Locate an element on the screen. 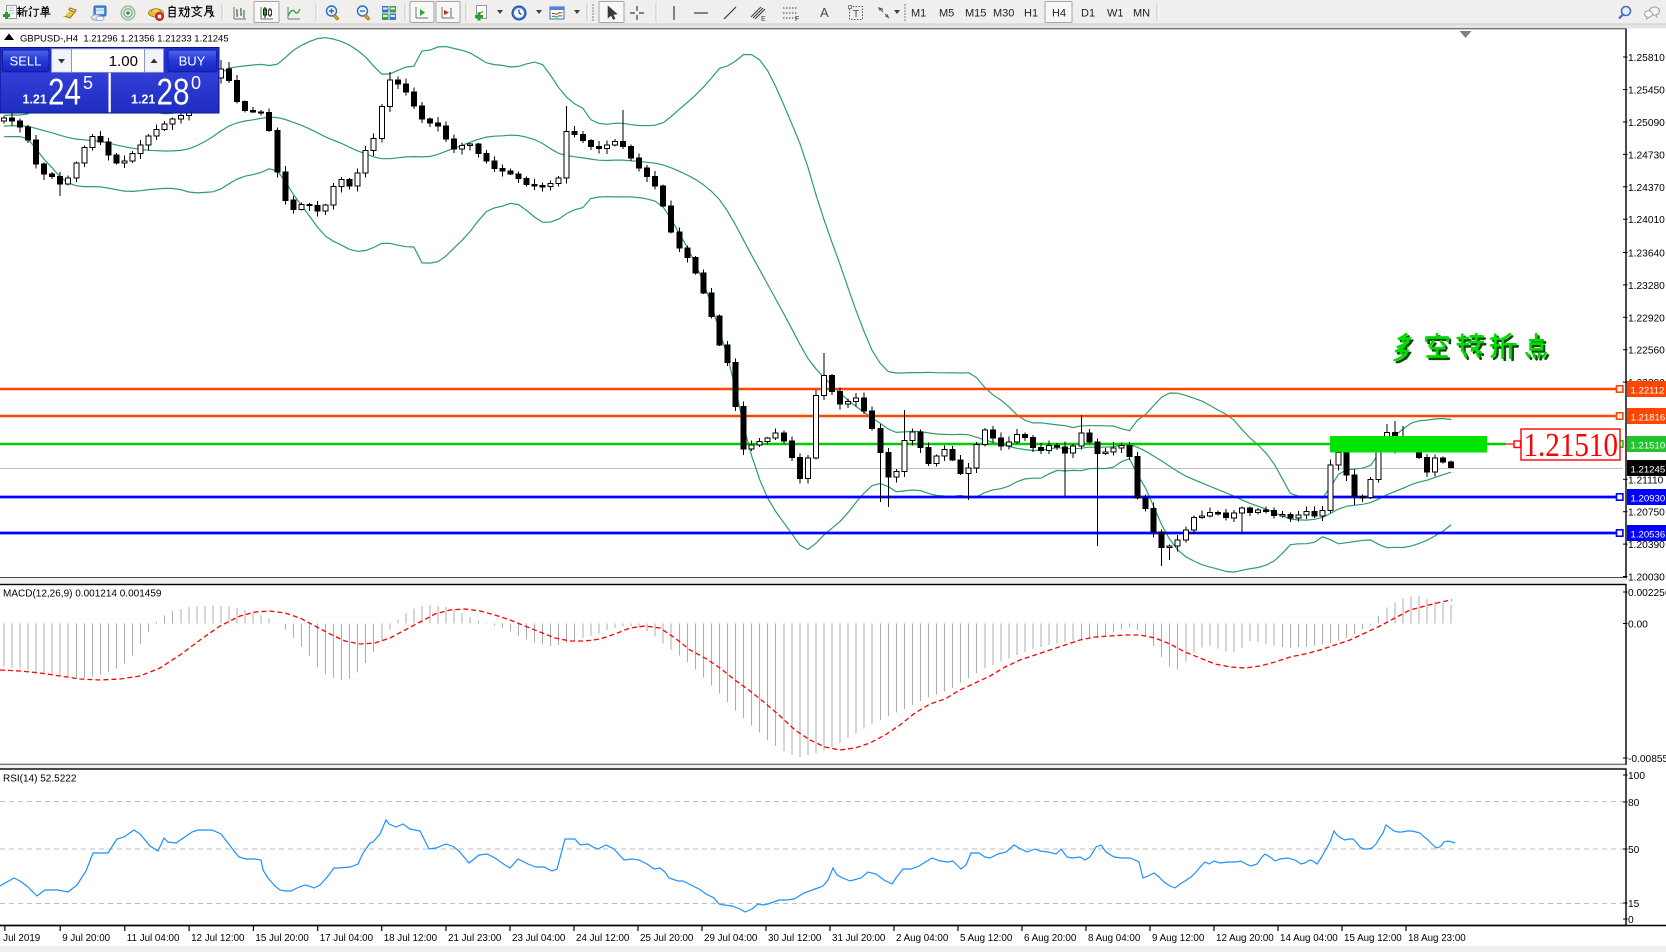 The image size is (1666, 952). svg-text: 5 Aug 12:00 is located at coordinates (986, 938).